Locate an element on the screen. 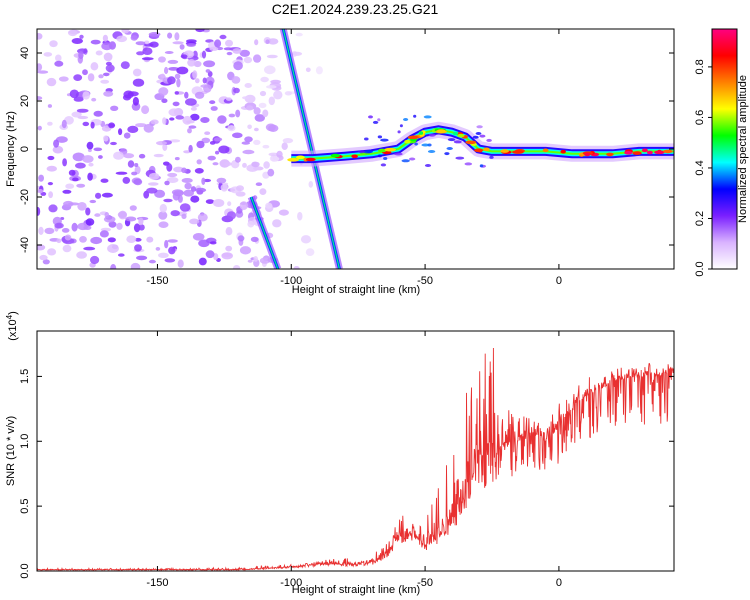  snr-xtick: -100 is located at coordinates (291, 460).